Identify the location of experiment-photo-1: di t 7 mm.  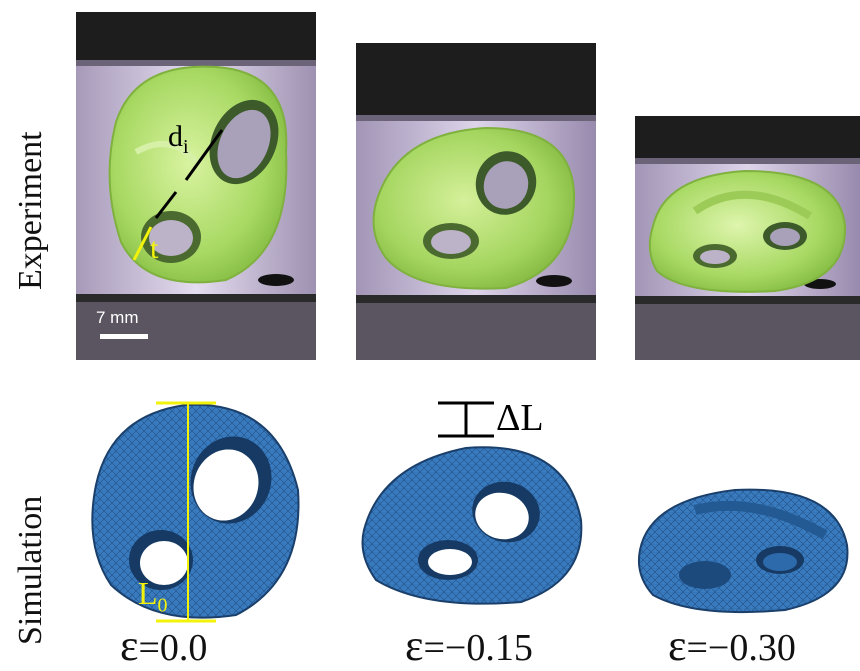
(196, 186).